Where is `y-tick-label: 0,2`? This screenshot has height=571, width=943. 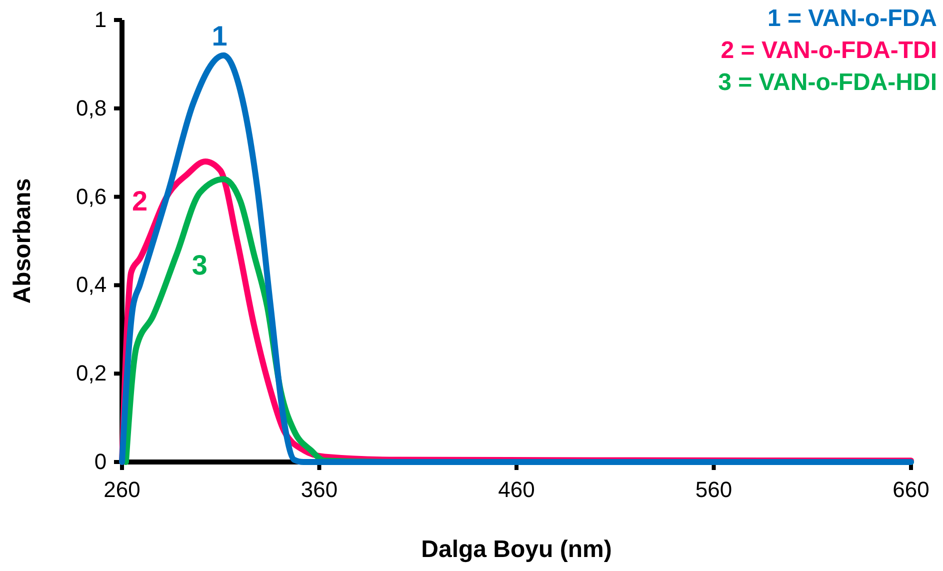
y-tick-label: 0,2 is located at coordinates (91, 373).